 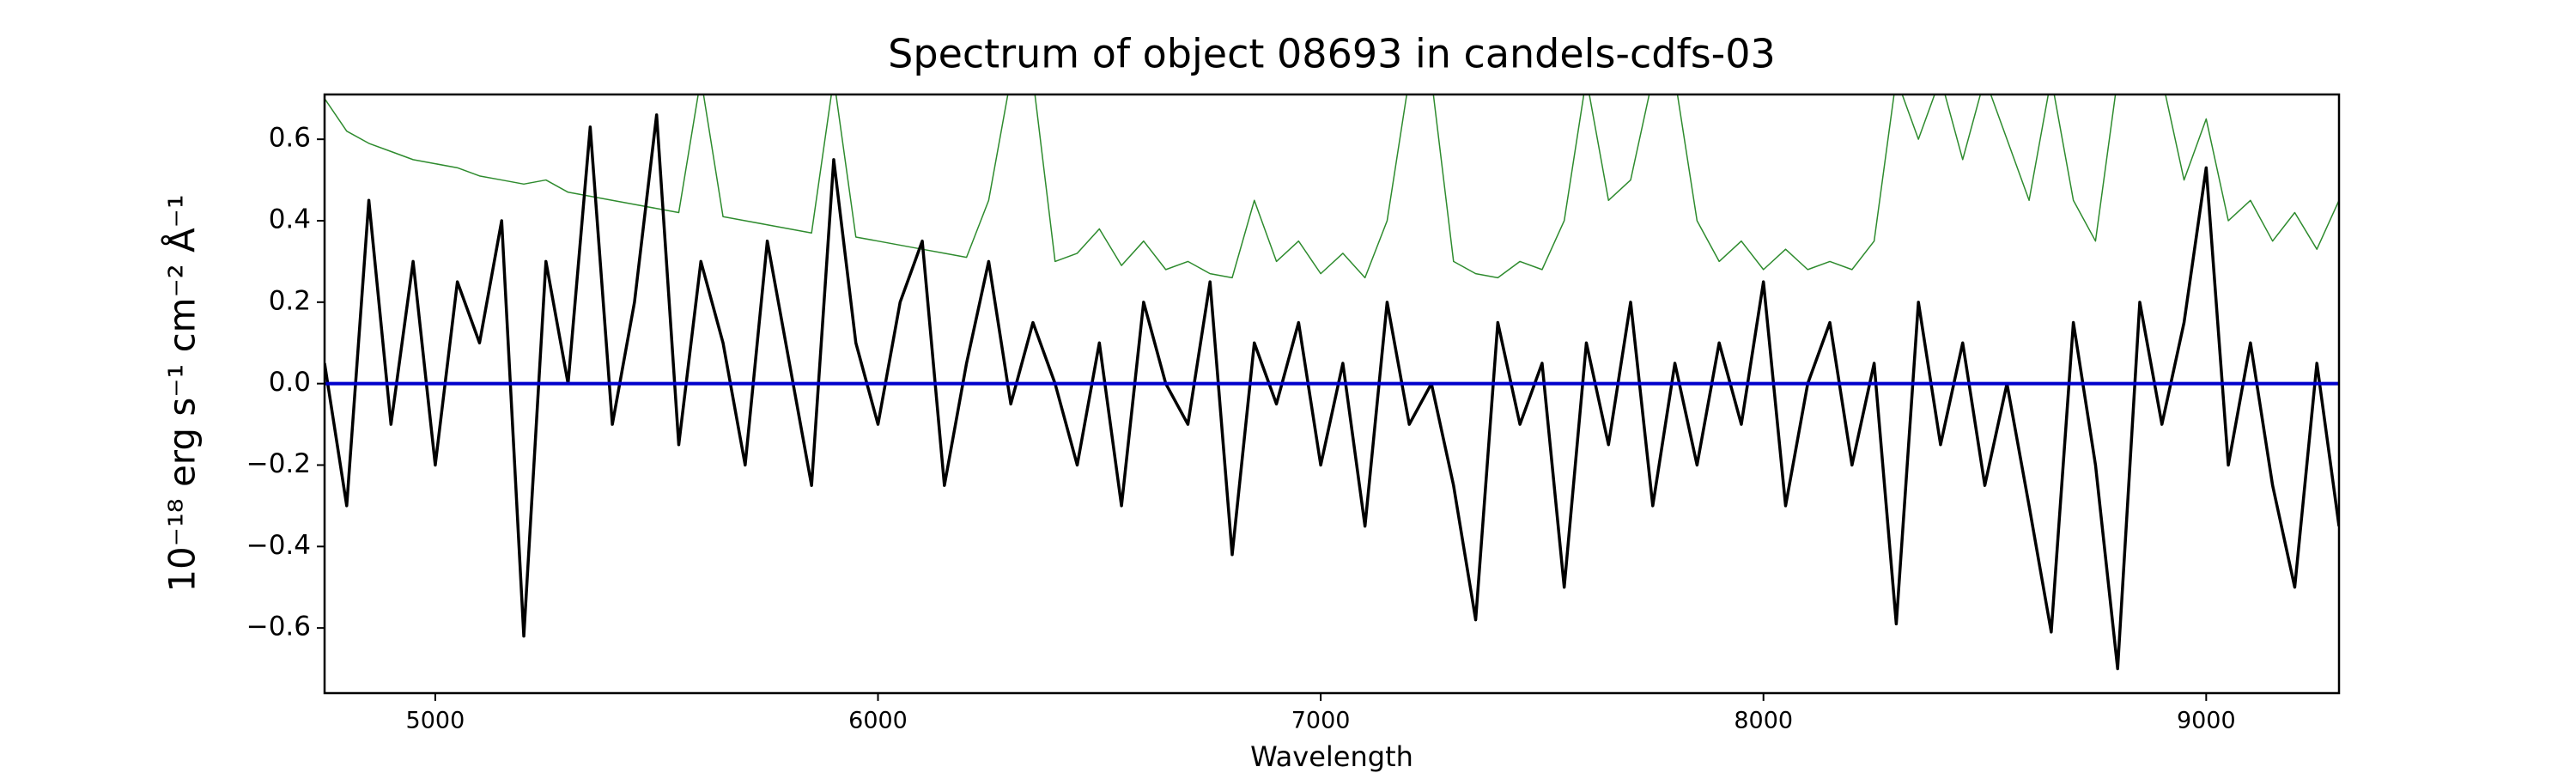 What do you see at coordinates (279, 545) in the screenshot?
I see `y-tick-label: −0.4` at bounding box center [279, 545].